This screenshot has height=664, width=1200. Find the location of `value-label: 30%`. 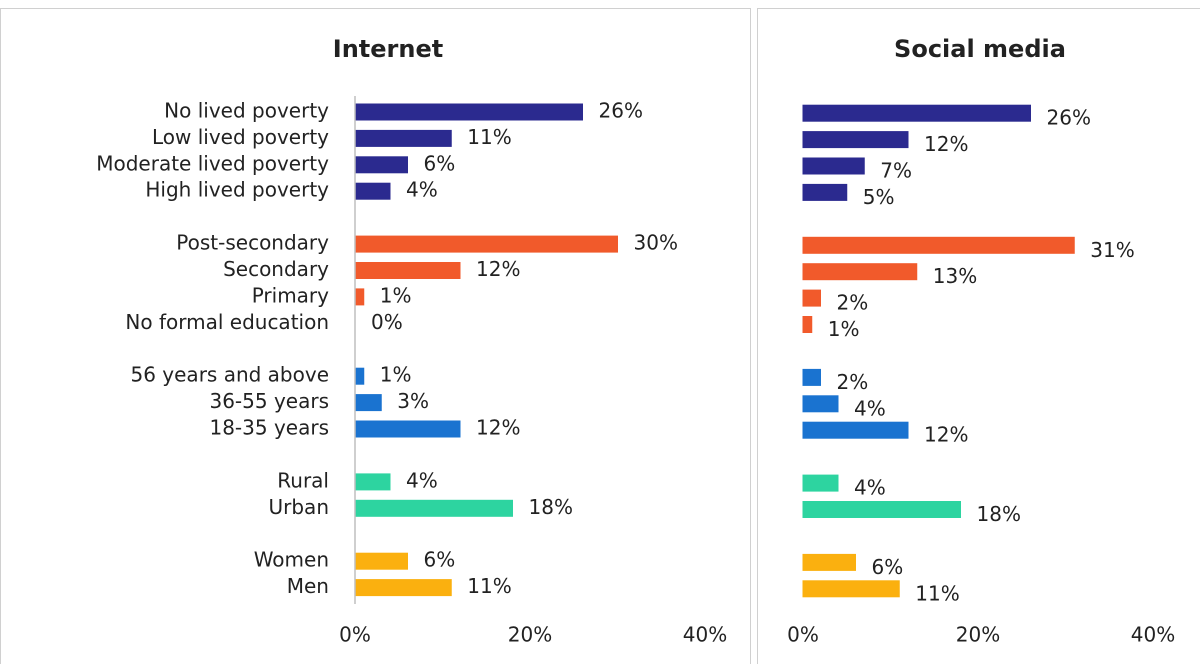

value-label: 30% is located at coordinates (656, 243).